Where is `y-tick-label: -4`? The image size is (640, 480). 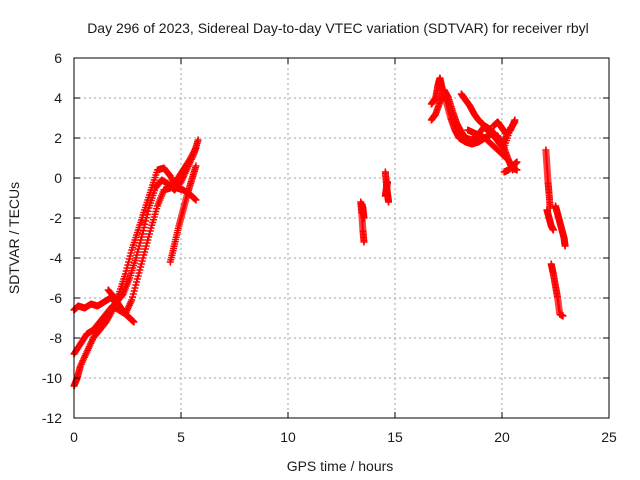 y-tick-label: -4 is located at coordinates (56, 258).